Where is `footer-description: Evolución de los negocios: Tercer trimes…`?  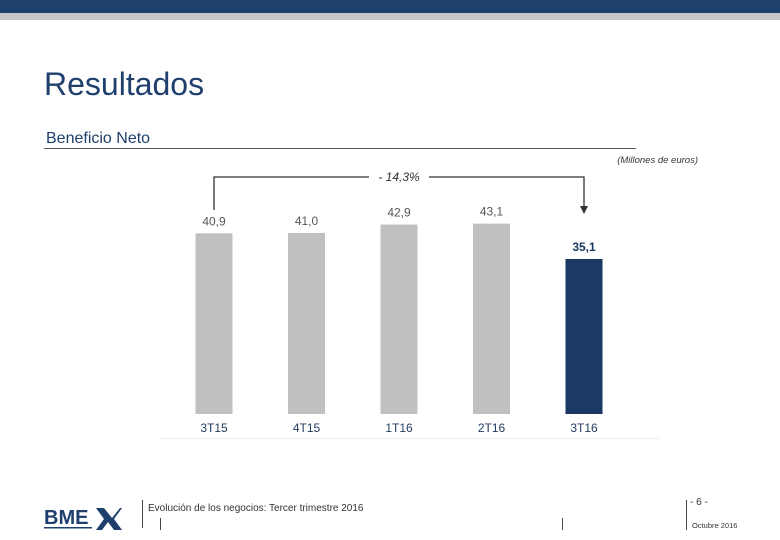 footer-description: Evolución de los negocios: Tercer trimes… is located at coordinates (256, 508).